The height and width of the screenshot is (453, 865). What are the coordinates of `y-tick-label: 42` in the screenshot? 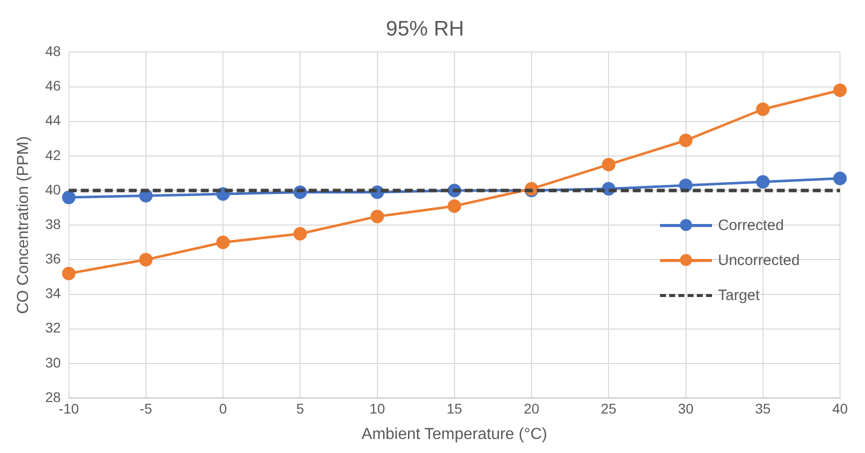 It's located at (53, 154).